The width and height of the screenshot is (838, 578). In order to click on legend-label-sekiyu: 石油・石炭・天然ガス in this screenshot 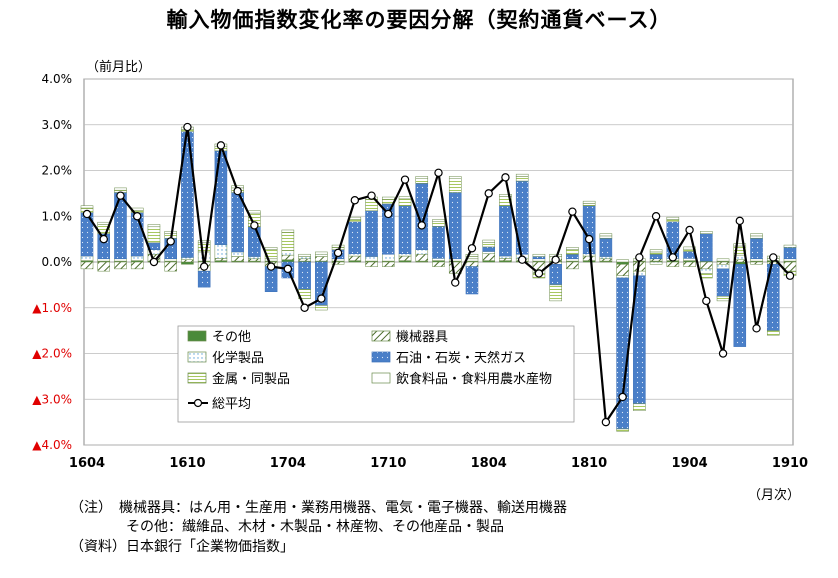, I will do `click(461, 358)`.